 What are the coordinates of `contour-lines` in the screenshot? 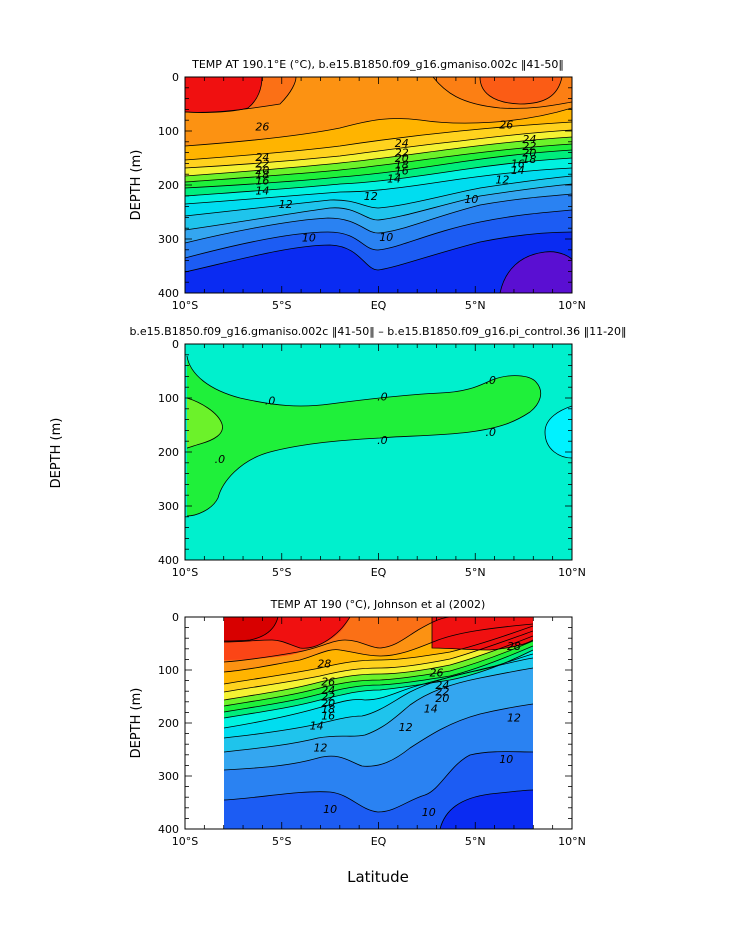 It's located at (378, 723).